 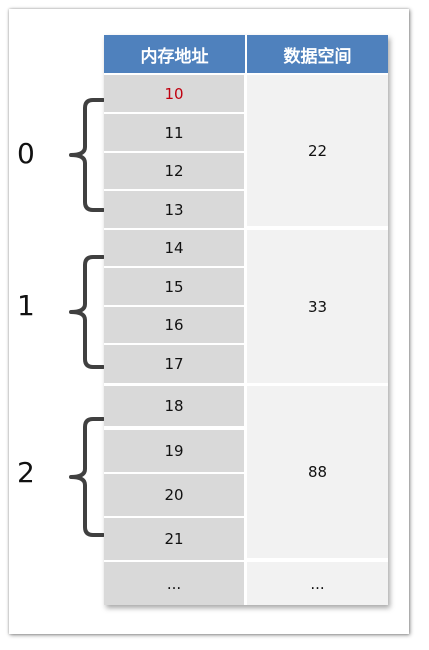 What do you see at coordinates (26, 153) in the screenshot?
I see `group-label-0: 0` at bounding box center [26, 153].